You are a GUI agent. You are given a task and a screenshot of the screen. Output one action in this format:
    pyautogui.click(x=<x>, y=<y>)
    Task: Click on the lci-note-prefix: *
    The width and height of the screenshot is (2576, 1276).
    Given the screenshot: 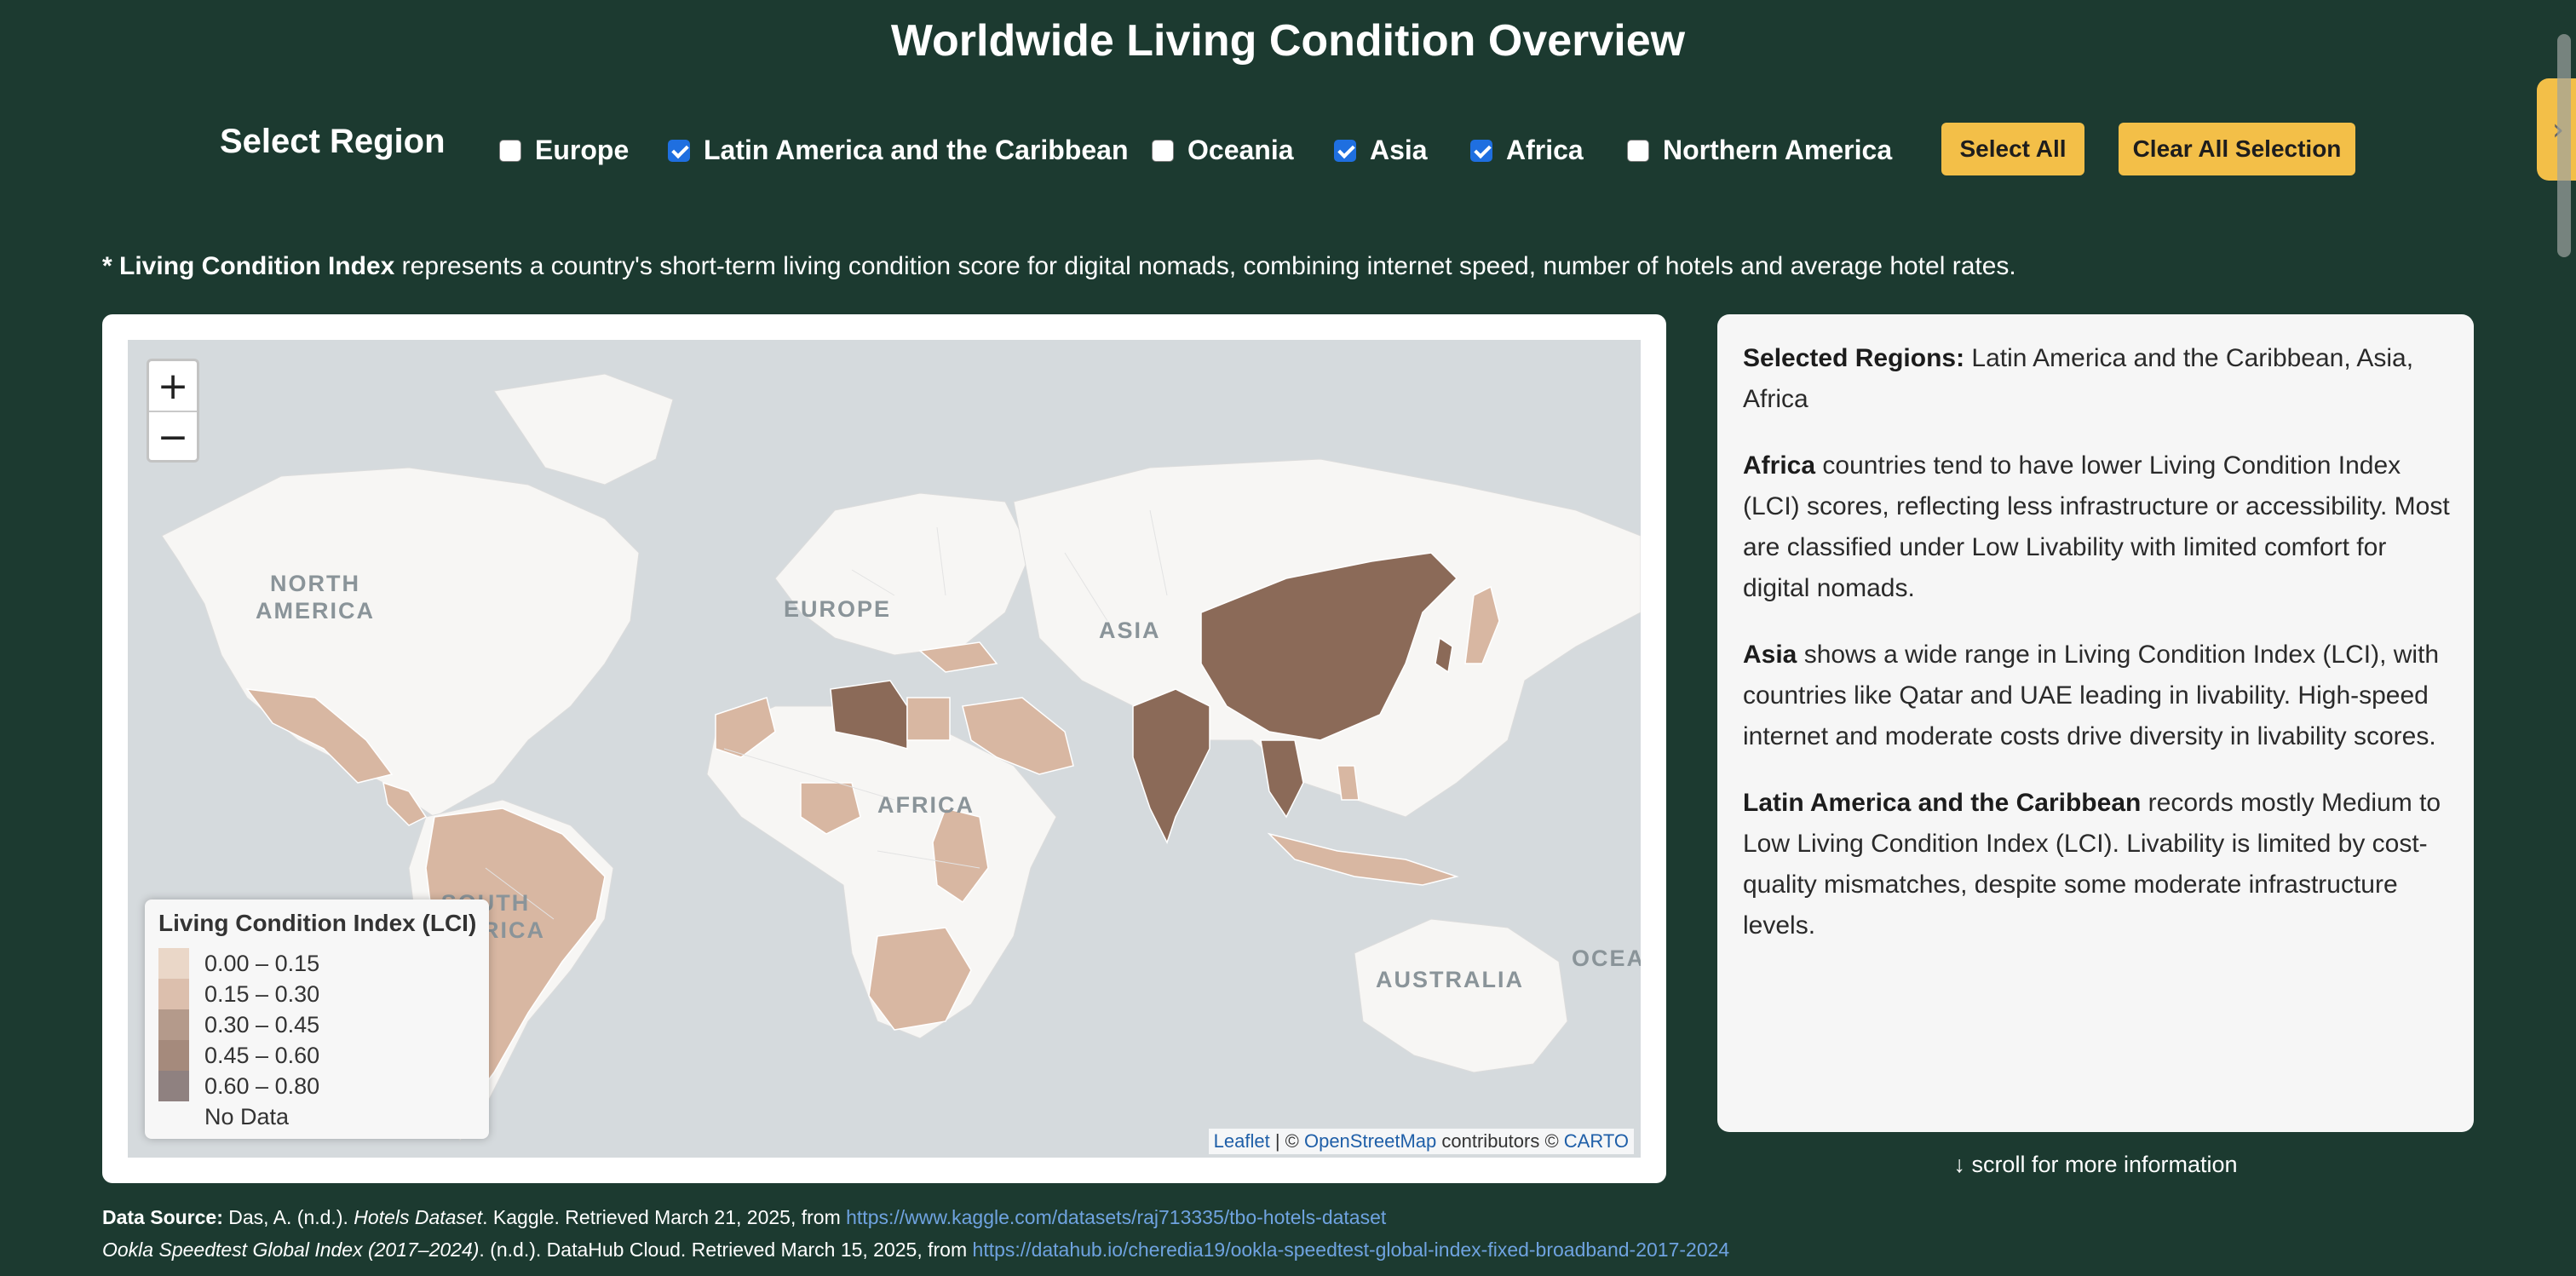 What is the action you would take?
    pyautogui.click(x=111, y=266)
    